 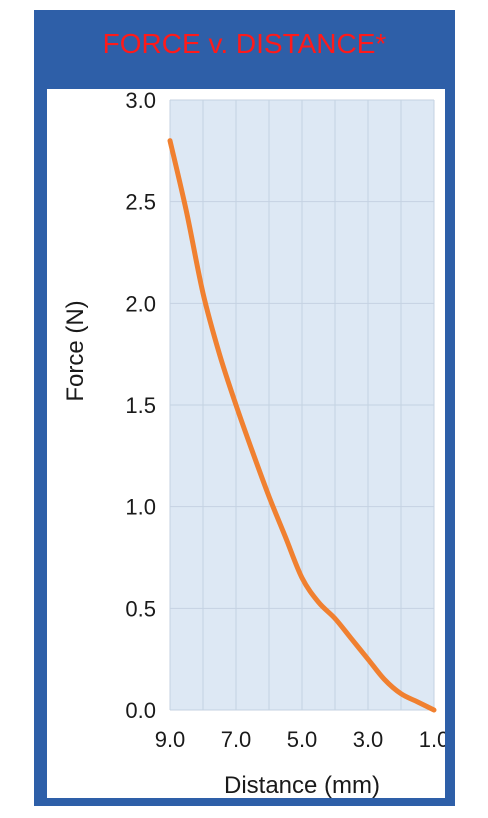 I want to click on y-tick-label: 1.5, so click(x=140, y=405).